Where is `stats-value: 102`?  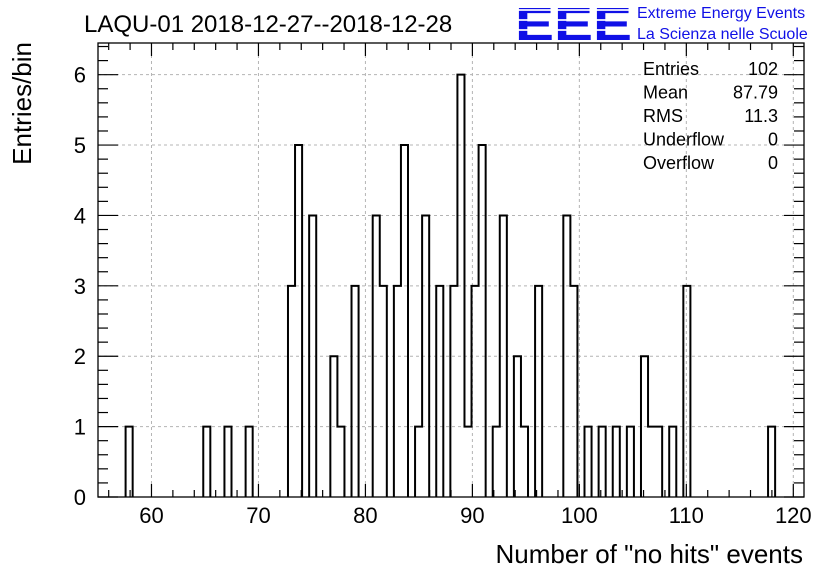 stats-value: 102 is located at coordinates (763, 69).